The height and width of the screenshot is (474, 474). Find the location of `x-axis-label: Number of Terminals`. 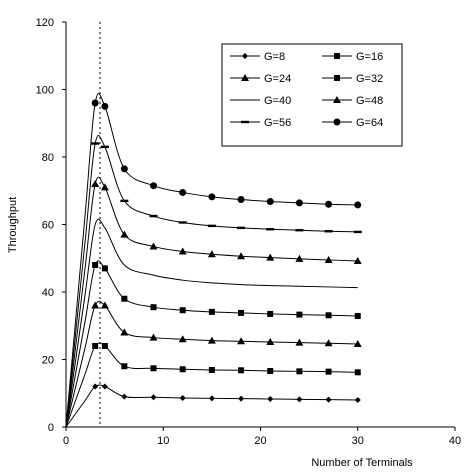

x-axis-label: Number of Terminals is located at coordinates (362, 463).